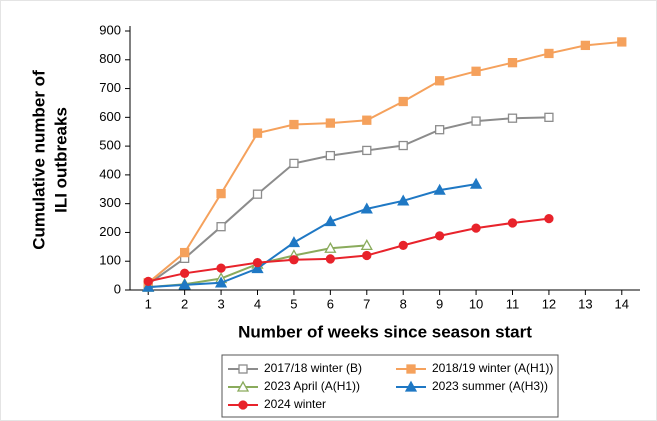 This screenshot has width=657, height=421. What do you see at coordinates (257, 303) in the screenshot?
I see `x-tick-label: 4` at bounding box center [257, 303].